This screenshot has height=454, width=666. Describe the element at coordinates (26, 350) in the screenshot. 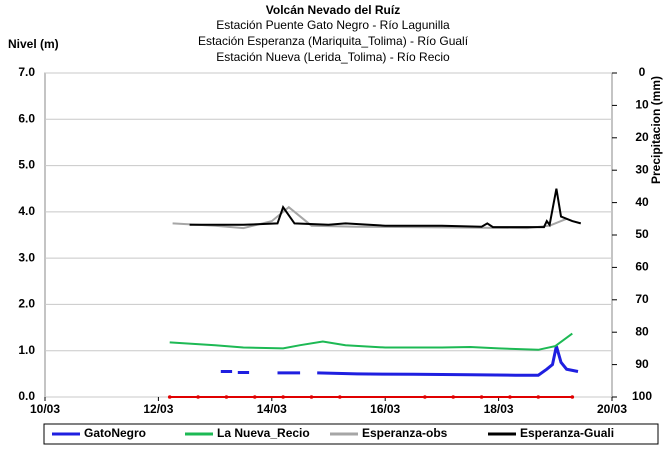

I see `y-tick-label: 1.0` at that location.